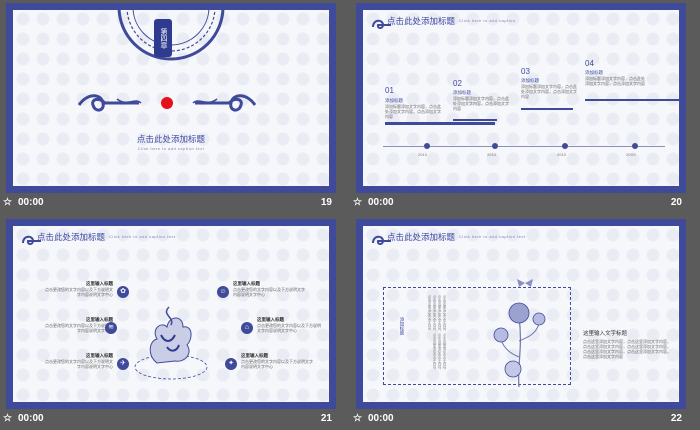 Image resolution: width=700 pixels, height=430 pixels. I want to click on content-heading: 这里输入文字标题, so click(605, 334).